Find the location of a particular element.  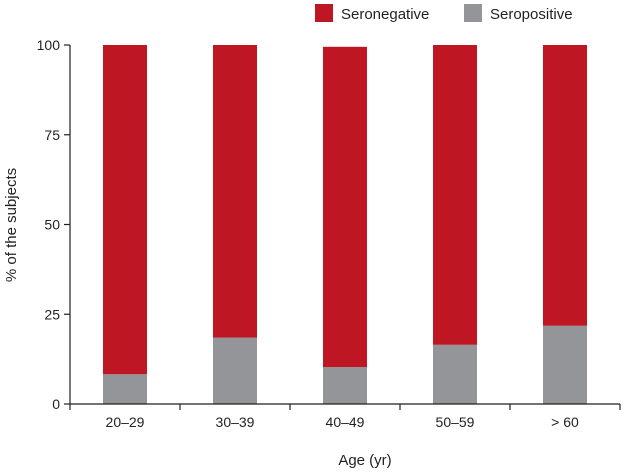

legend-swatch-seropositive is located at coordinates (473, 13).